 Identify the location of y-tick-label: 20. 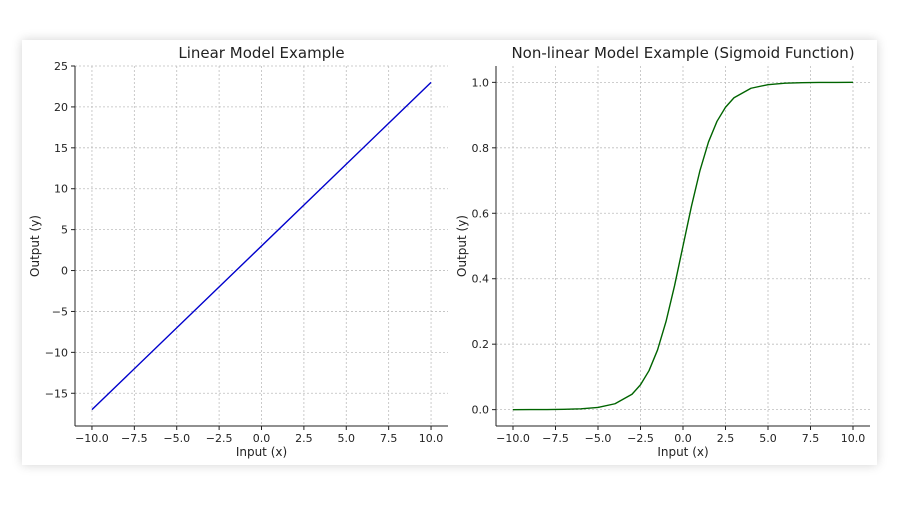
(61, 107).